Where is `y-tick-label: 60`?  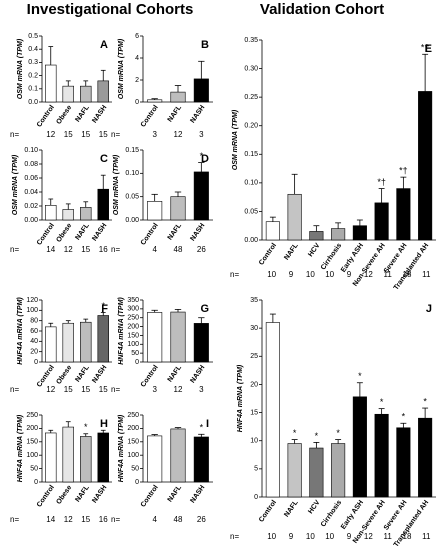
y-tick-label: 60 is located at coordinates (34, 331).